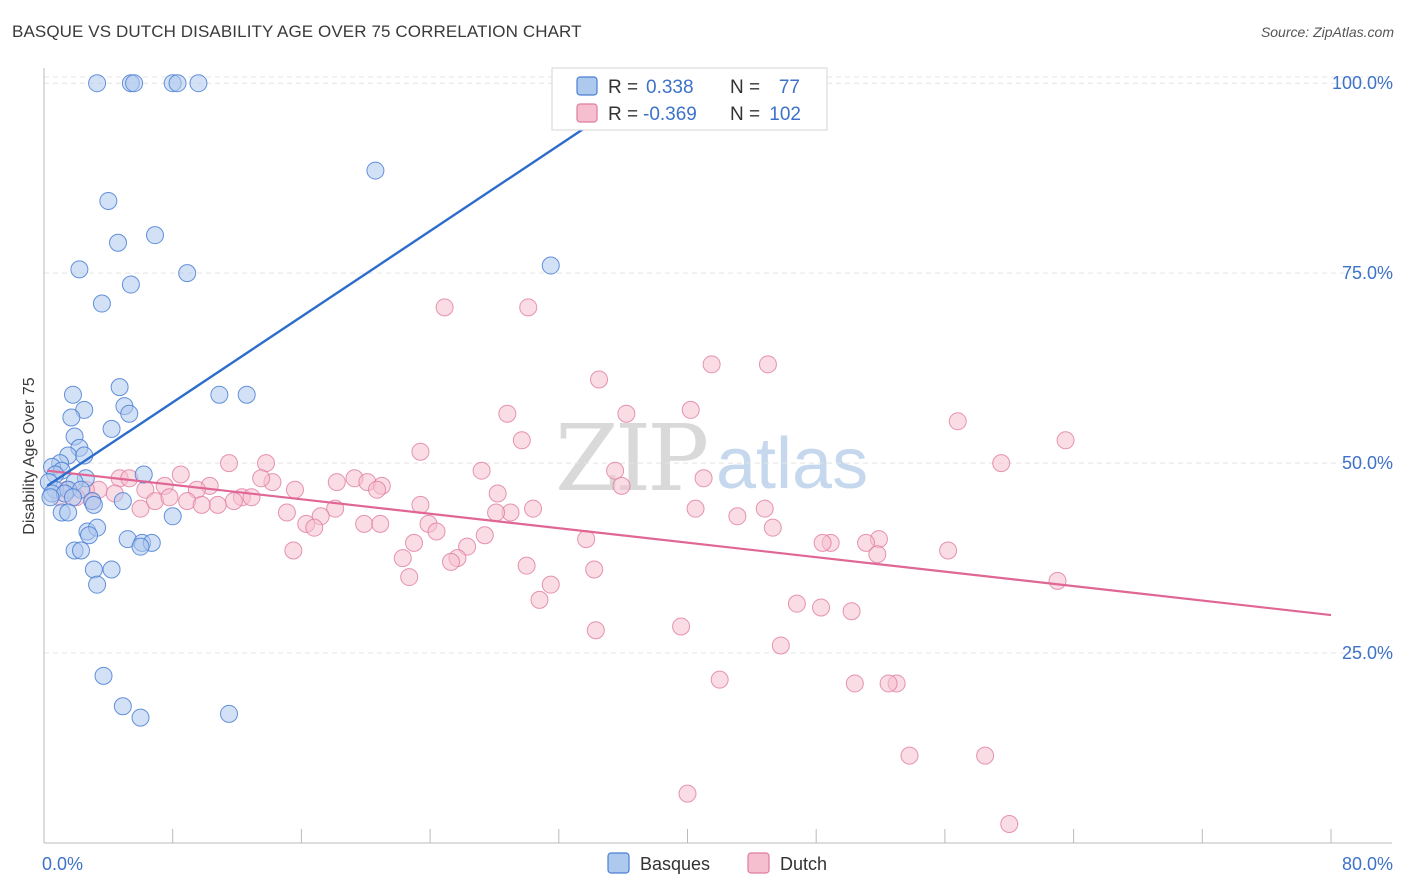 Image resolution: width=1406 pixels, height=892 pixels. Describe the element at coordinates (630, 458) in the screenshot. I see `watermark-zip: ZIP` at that location.